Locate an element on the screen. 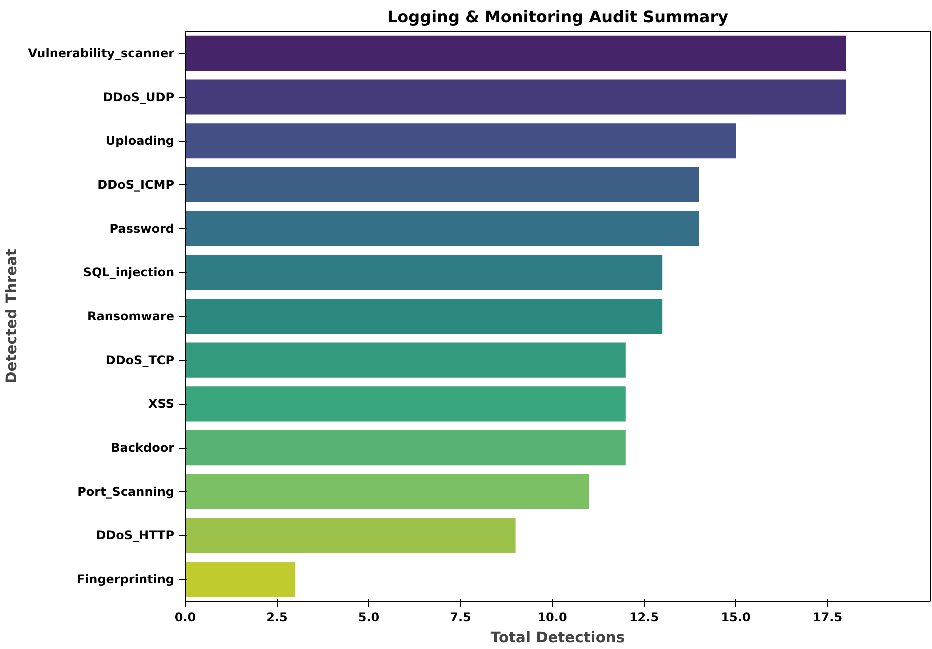  x-axis-title: Total Detections is located at coordinates (558, 638).